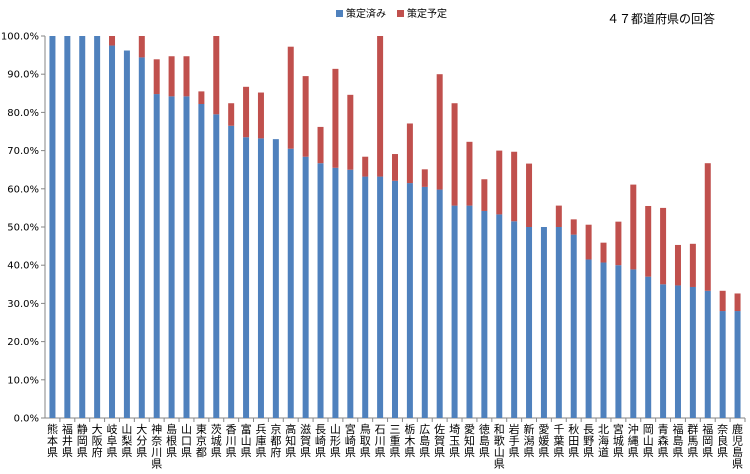 The image size is (750, 474). Describe the element at coordinates (126, 441) in the screenshot. I see `x-category-label: 山梨県` at that location.